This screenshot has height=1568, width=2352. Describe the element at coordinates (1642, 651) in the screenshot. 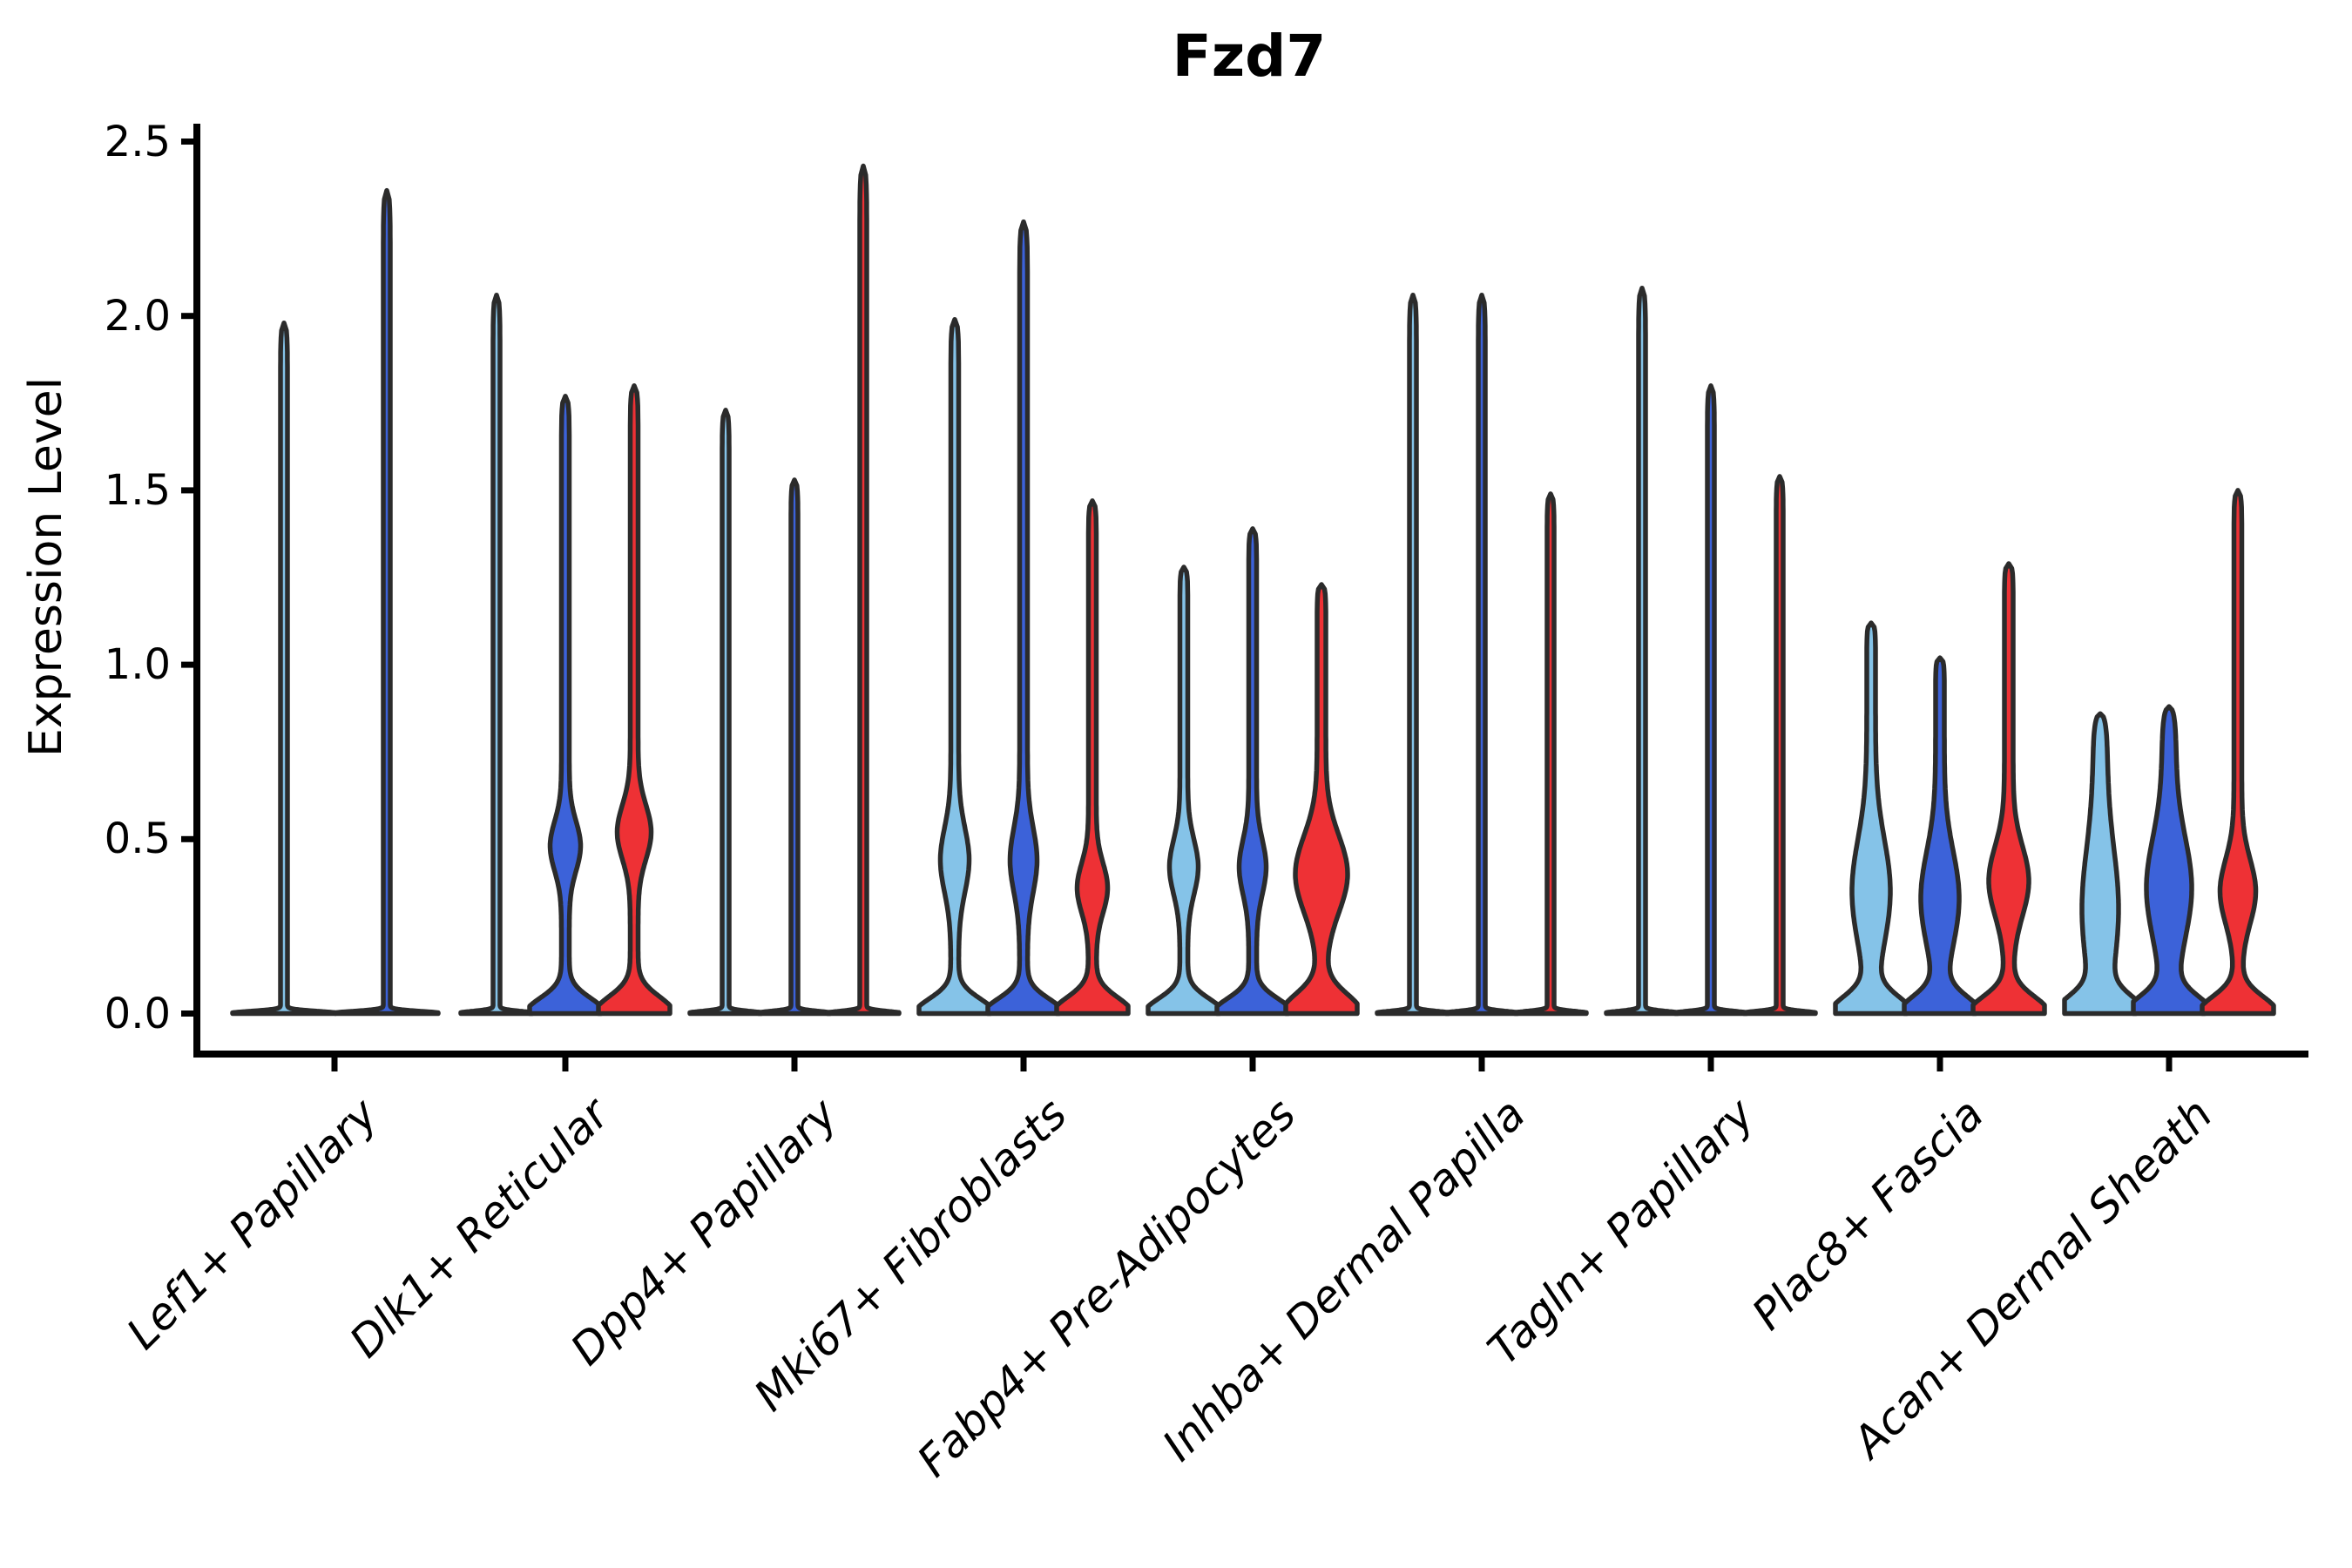

I see `violin-tagln-papillary-light_blue` at that location.